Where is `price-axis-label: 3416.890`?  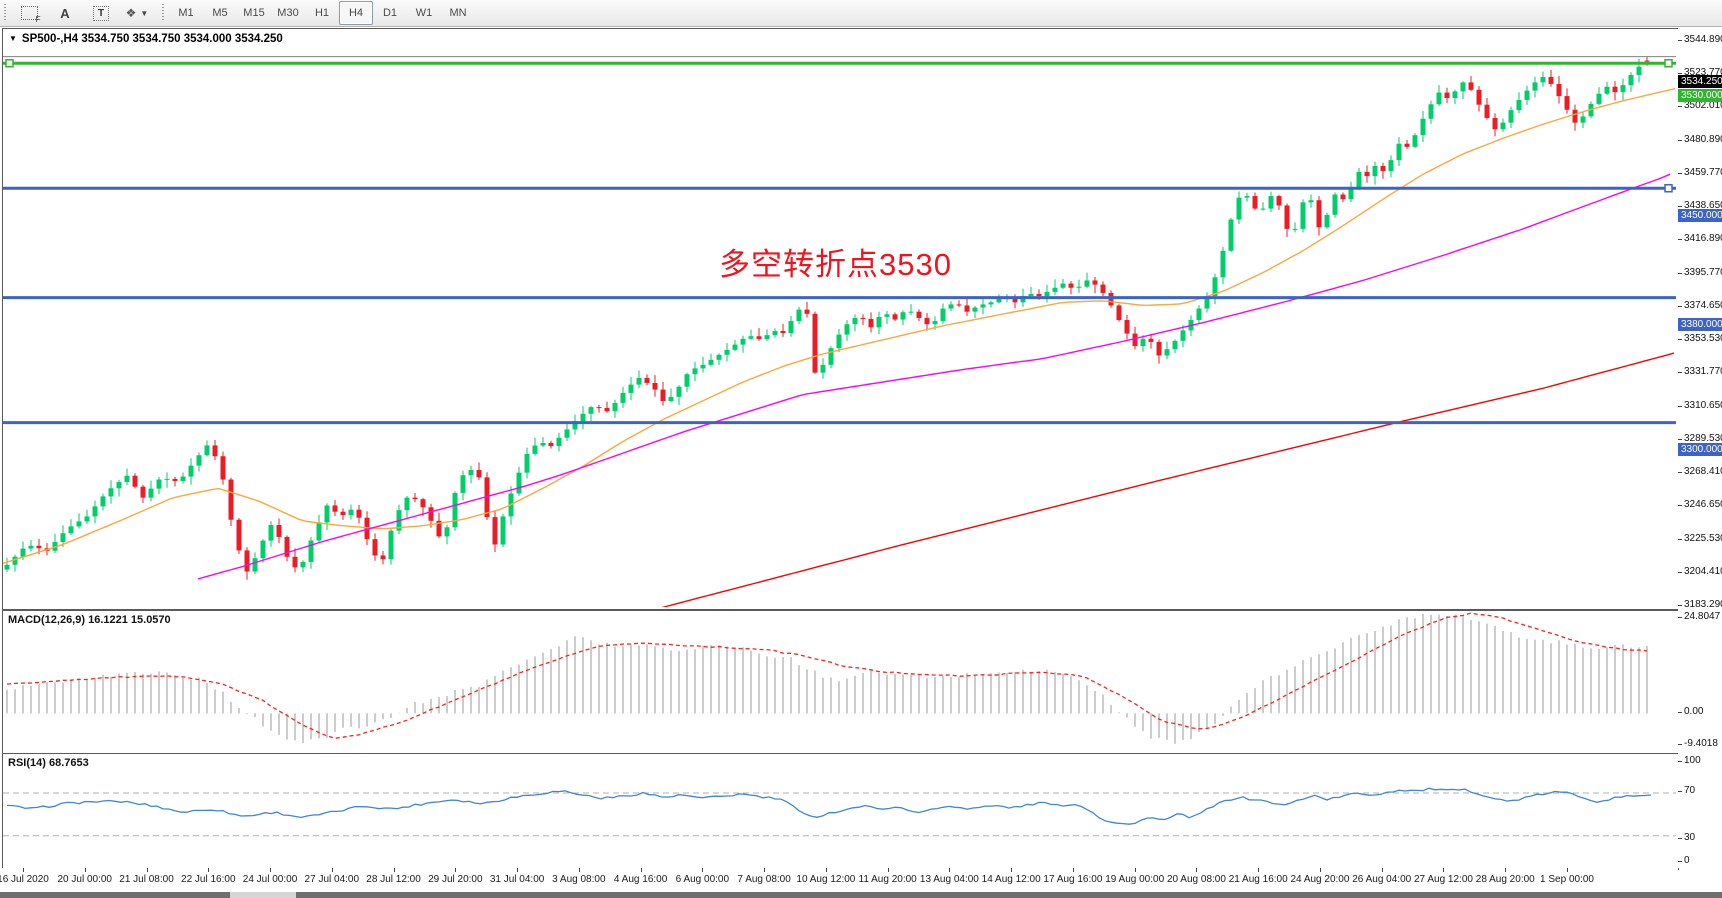 price-axis-label: 3416.890 is located at coordinates (1703, 239).